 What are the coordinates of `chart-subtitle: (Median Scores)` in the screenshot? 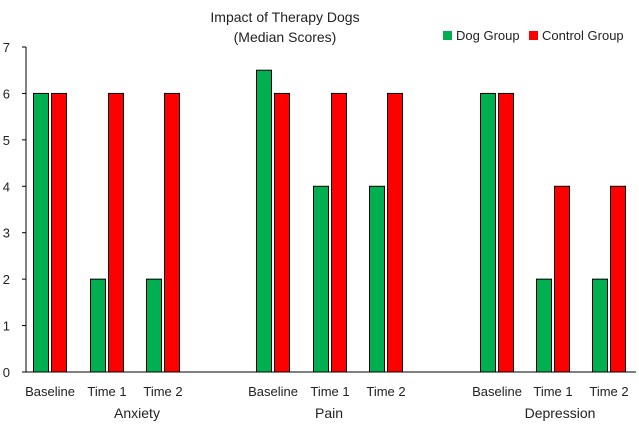 It's located at (285, 37).